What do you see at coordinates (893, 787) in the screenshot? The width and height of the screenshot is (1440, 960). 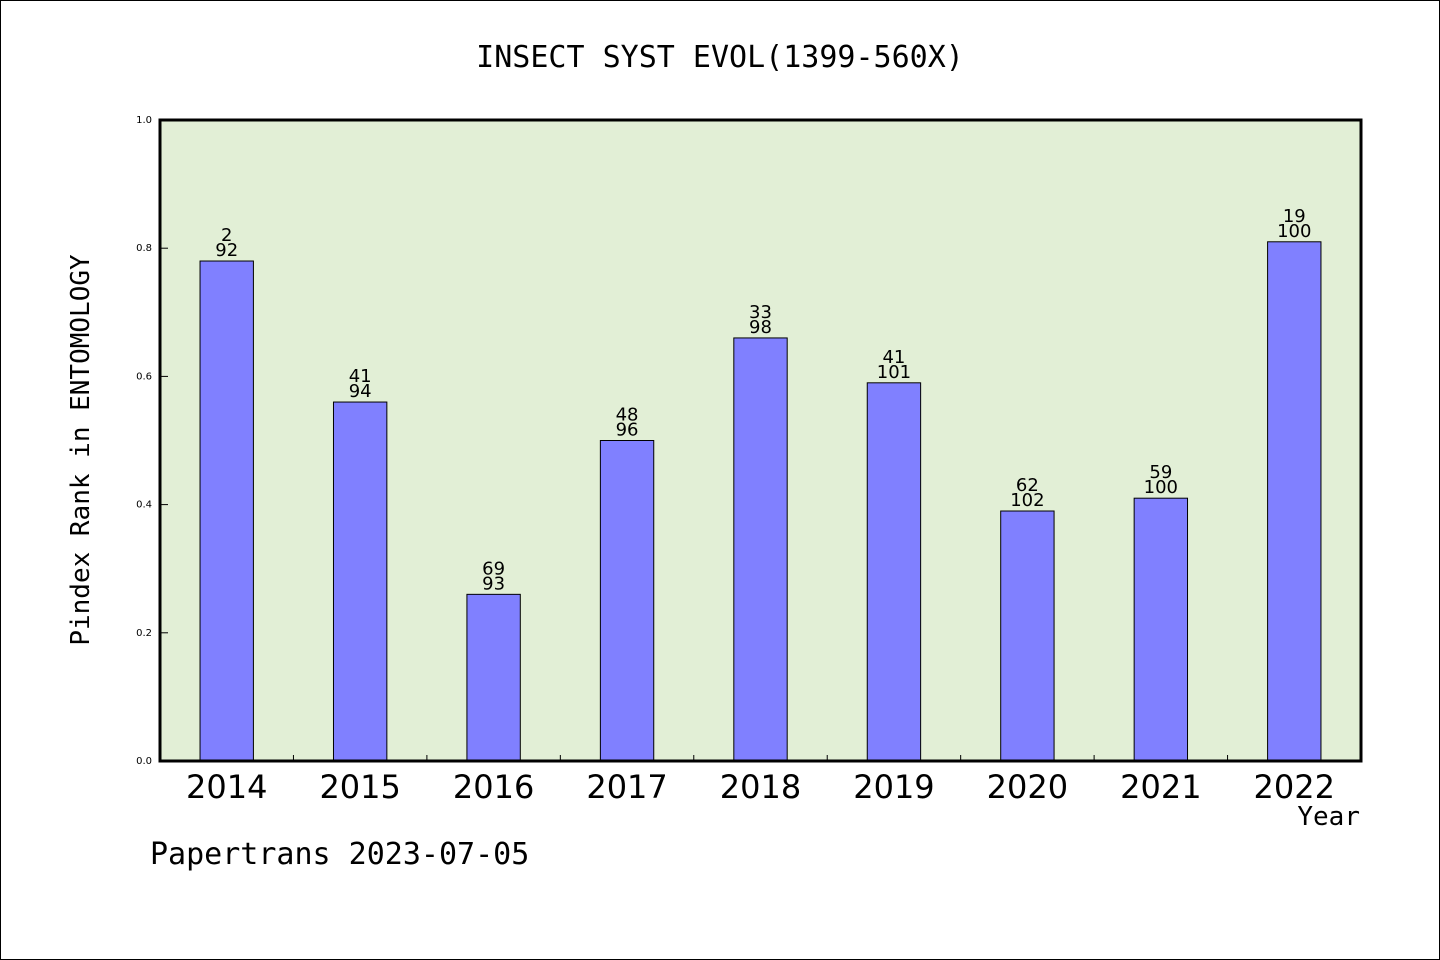 I see `x-tick-label-2019: 2019` at bounding box center [893, 787].